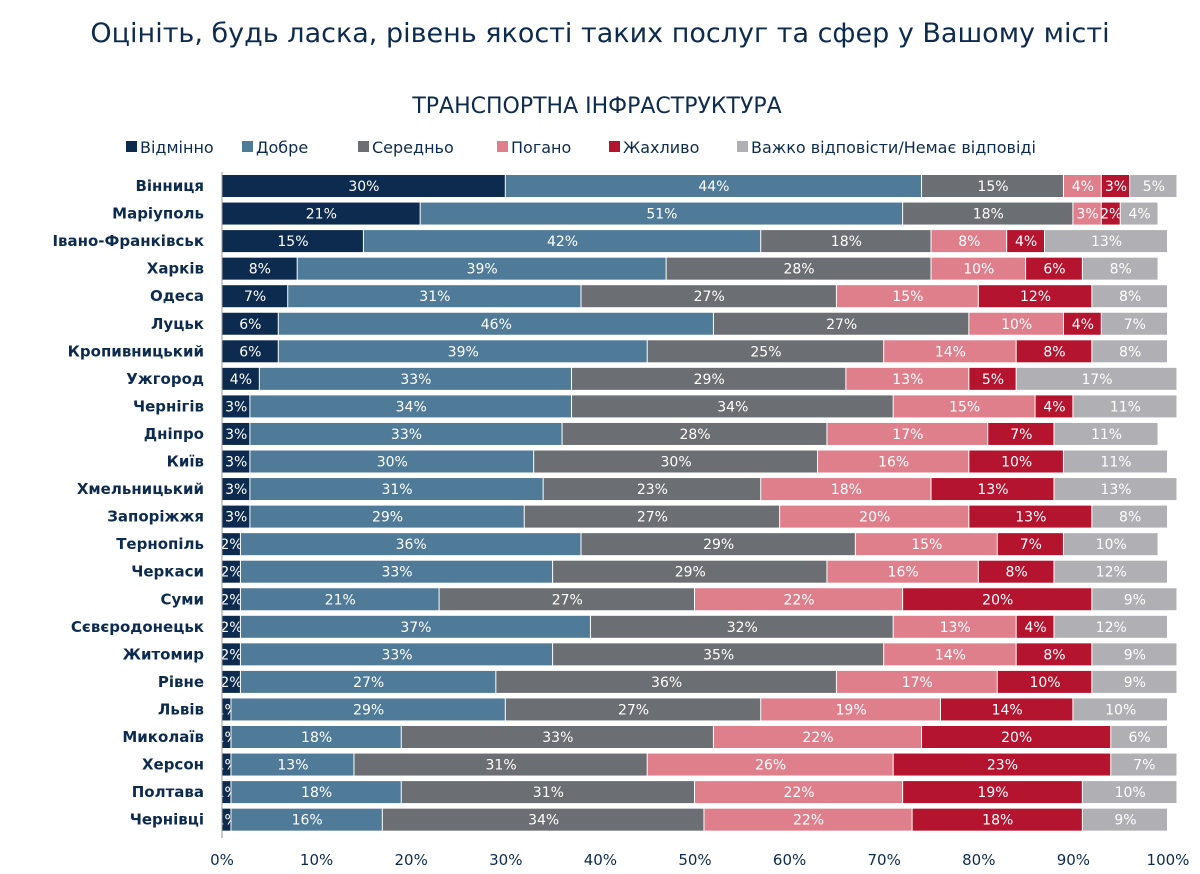  Describe the element at coordinates (128, 241) in the screenshot. I see `category-label: Івано-Франківськ` at that location.